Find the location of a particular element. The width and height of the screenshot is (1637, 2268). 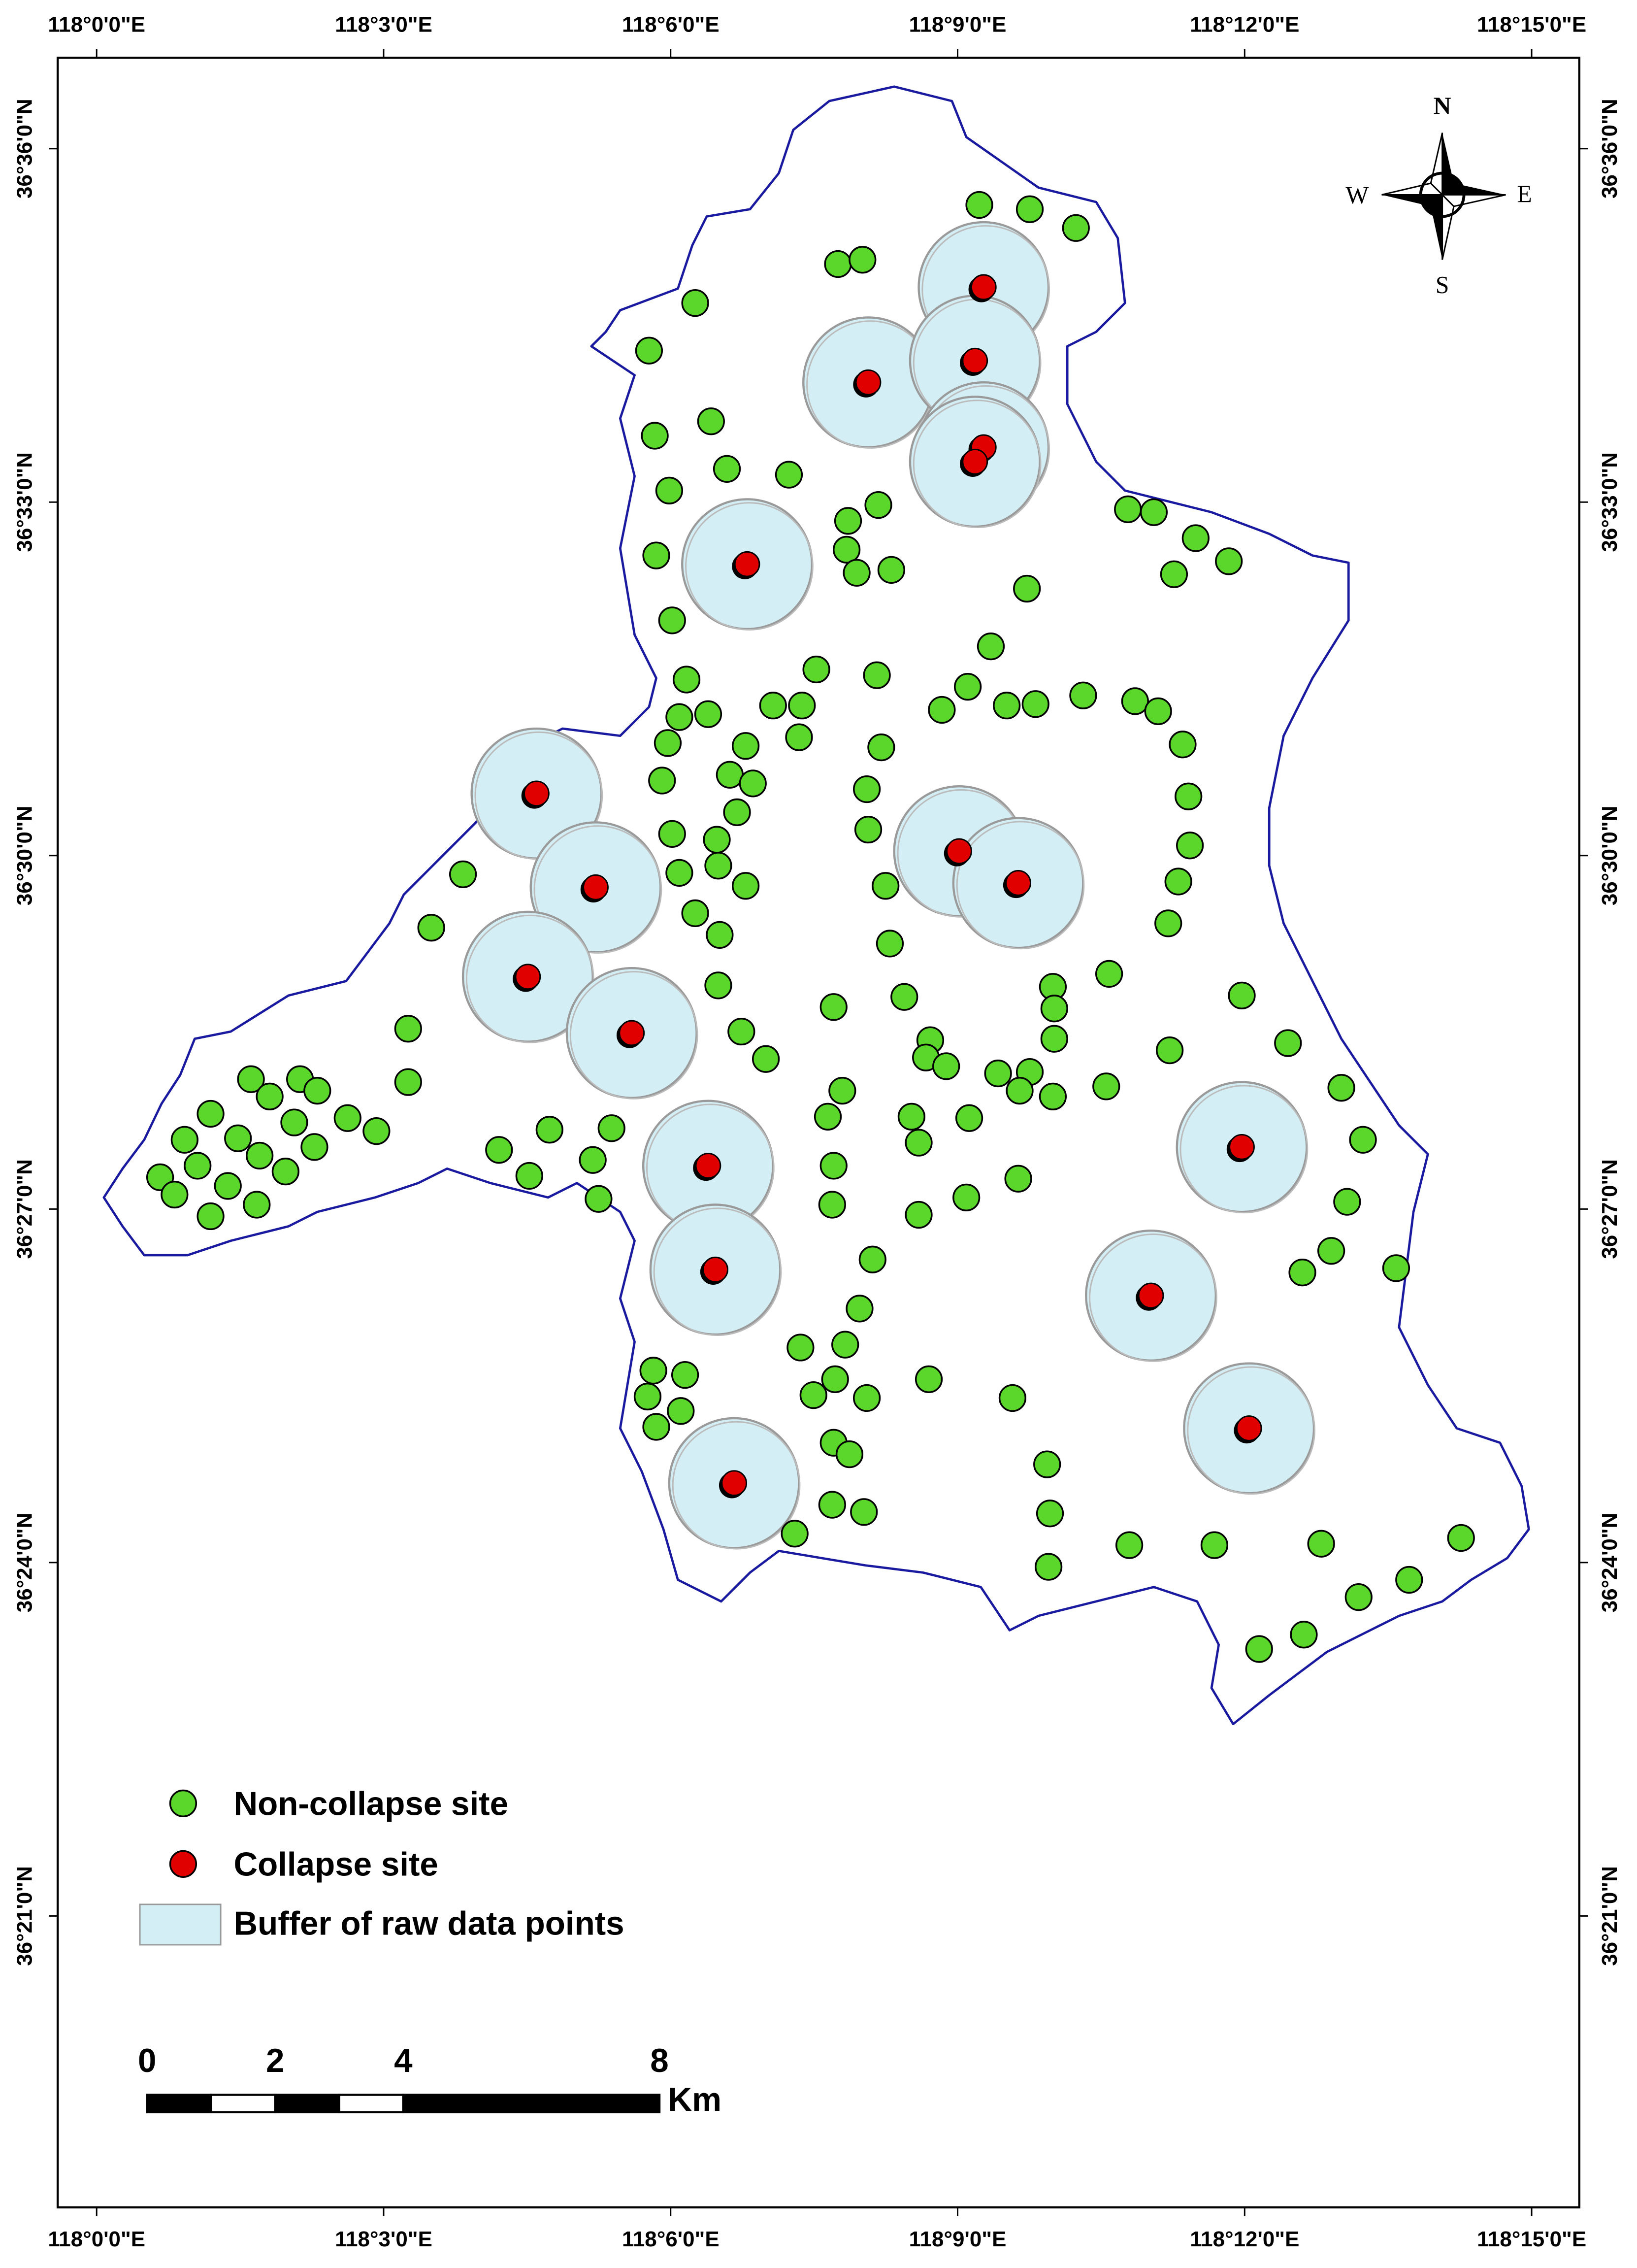

lon-tick-label: 118°9'0"E is located at coordinates (958, 2239).